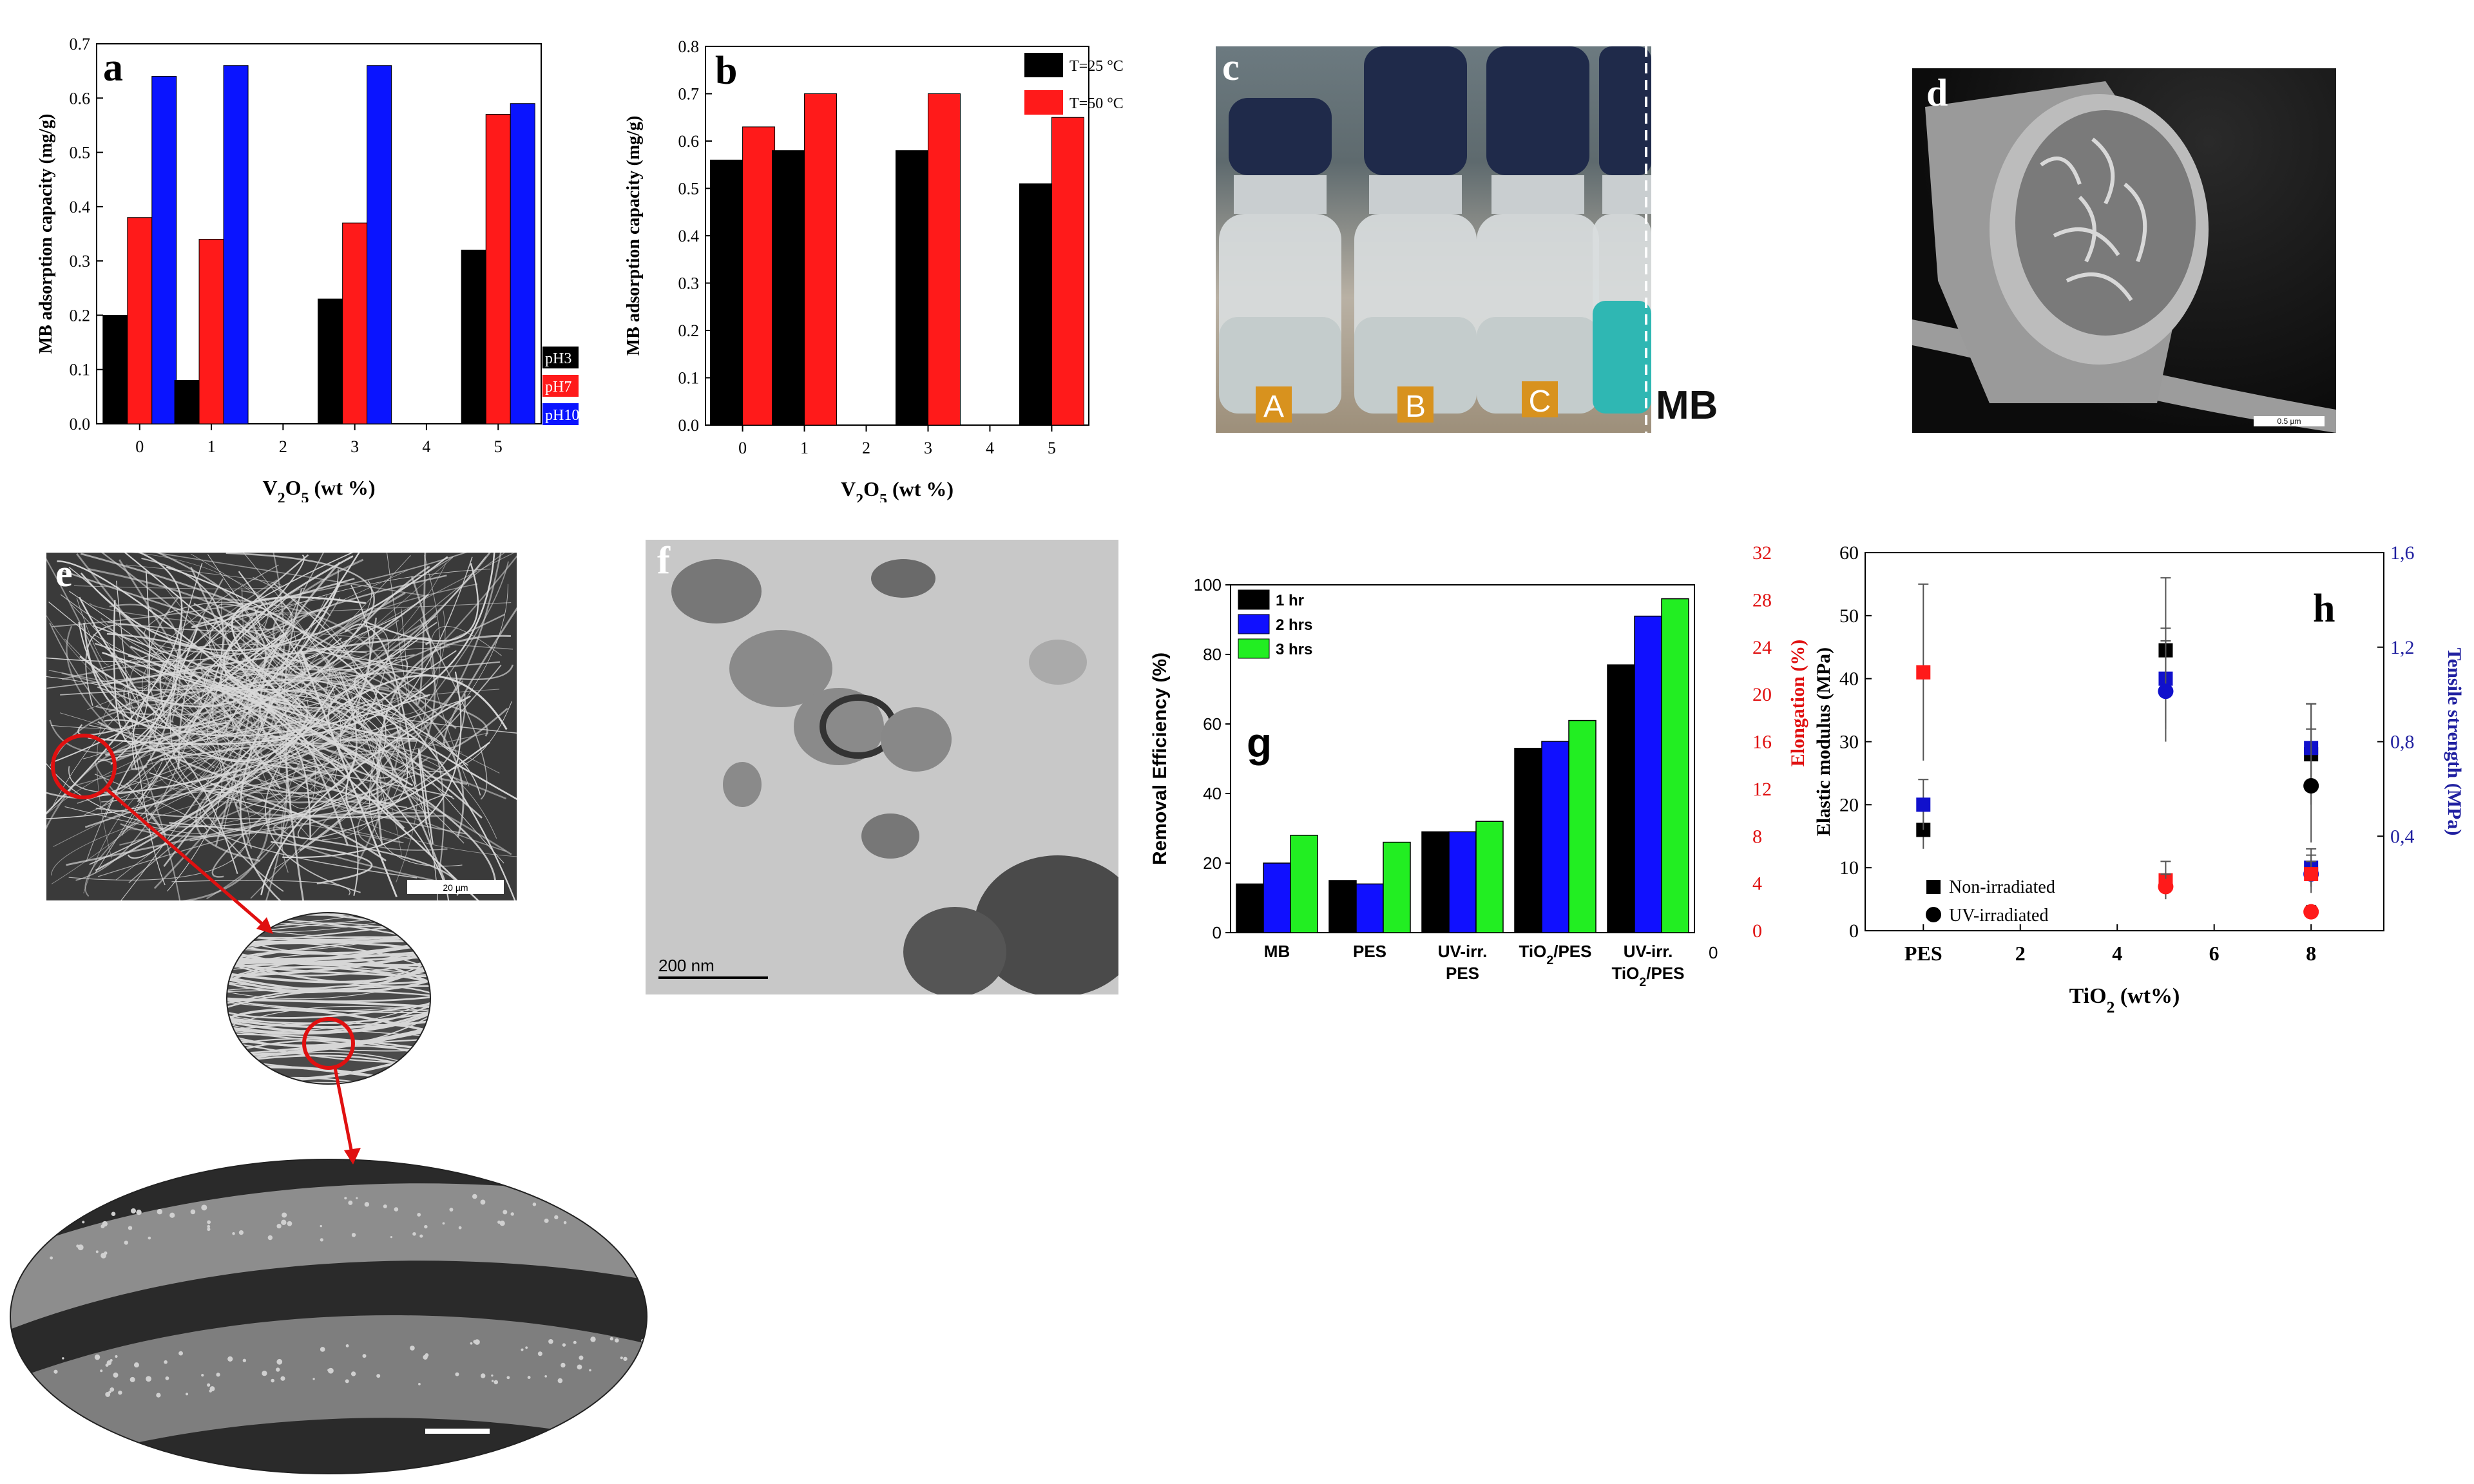  Describe the element at coordinates (1687, 405) in the screenshot. I see `vial-label-mb: MB` at that location.